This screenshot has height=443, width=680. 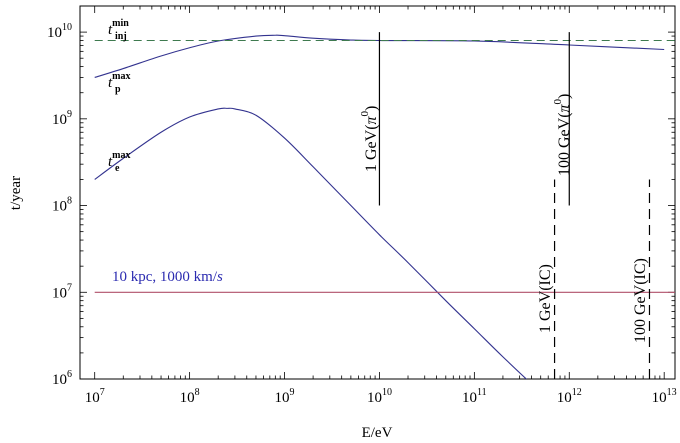 I want to click on series-line-t-p-max, so click(x=379, y=56).